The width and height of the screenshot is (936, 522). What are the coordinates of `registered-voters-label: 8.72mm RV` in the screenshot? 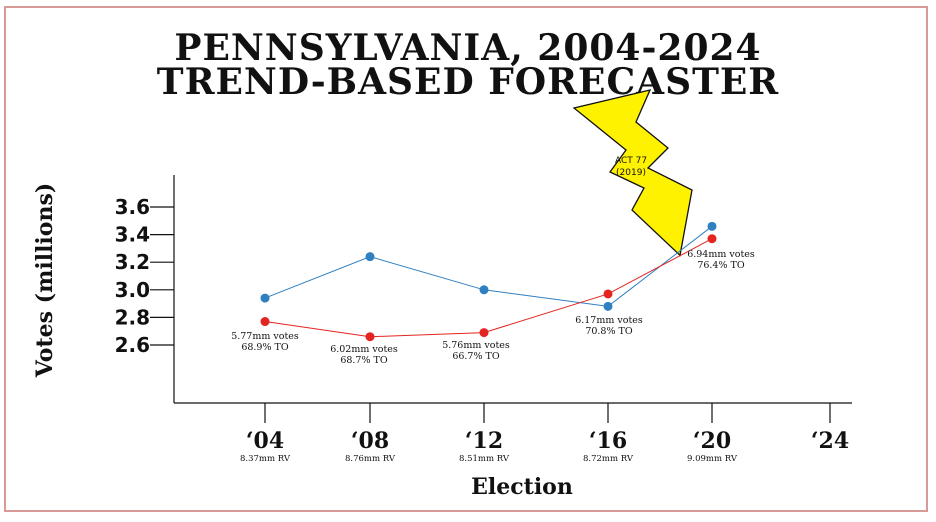 It's located at (608, 459).